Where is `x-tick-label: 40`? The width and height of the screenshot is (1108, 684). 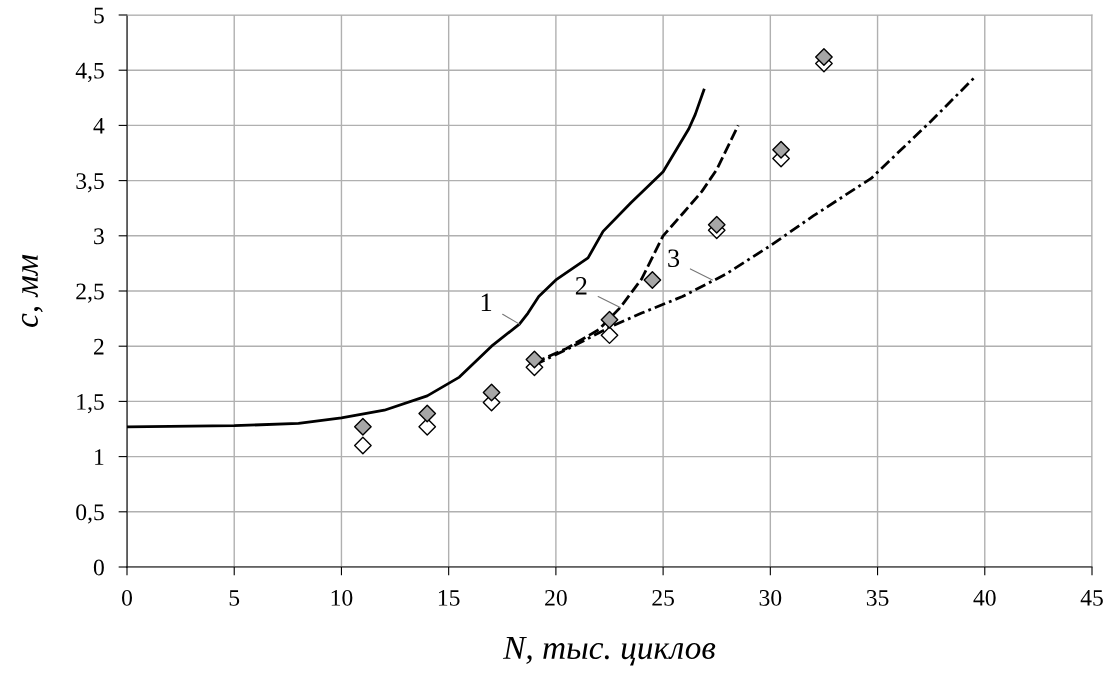
x-tick-label: 40 is located at coordinates (984, 597).